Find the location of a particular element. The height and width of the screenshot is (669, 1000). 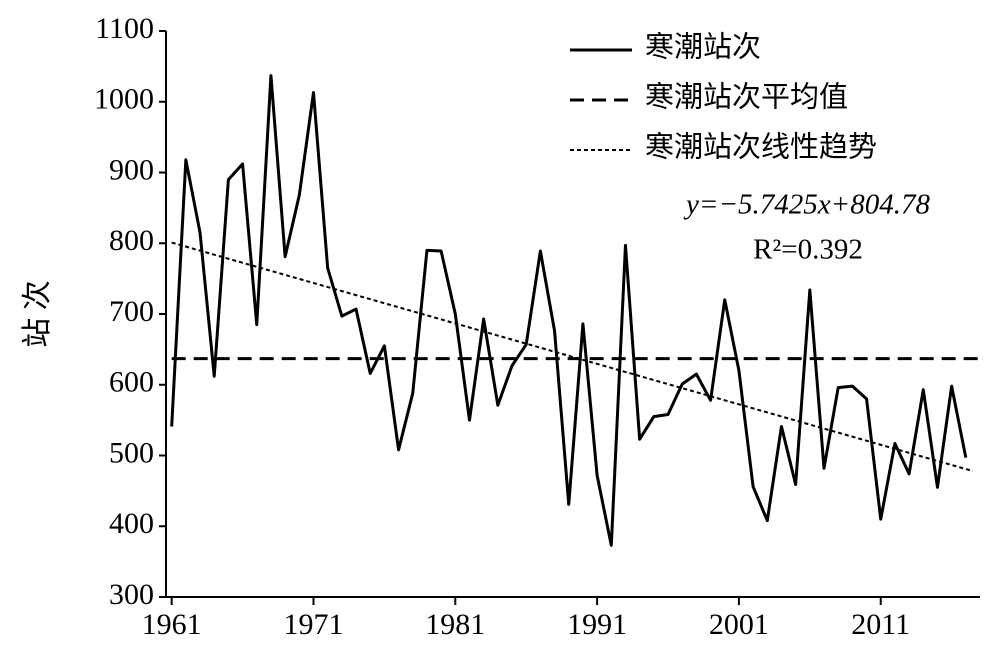

legend-label: 寒潮站次线性趋势 is located at coordinates (761, 147).